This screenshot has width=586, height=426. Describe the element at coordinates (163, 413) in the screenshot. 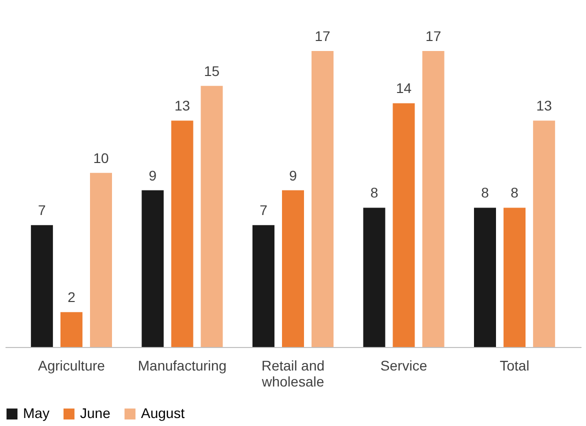

I see `legend-label: August` at that location.